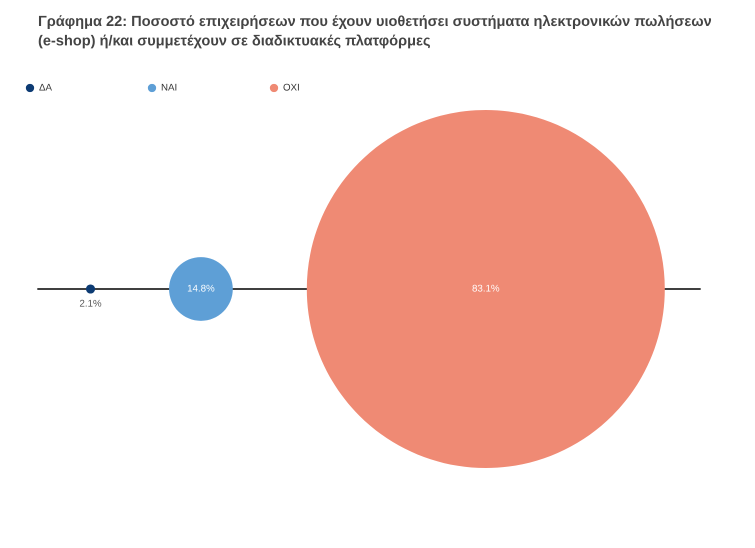  What do you see at coordinates (291, 87) in the screenshot?
I see `category-label: ΟΧΙ` at bounding box center [291, 87].